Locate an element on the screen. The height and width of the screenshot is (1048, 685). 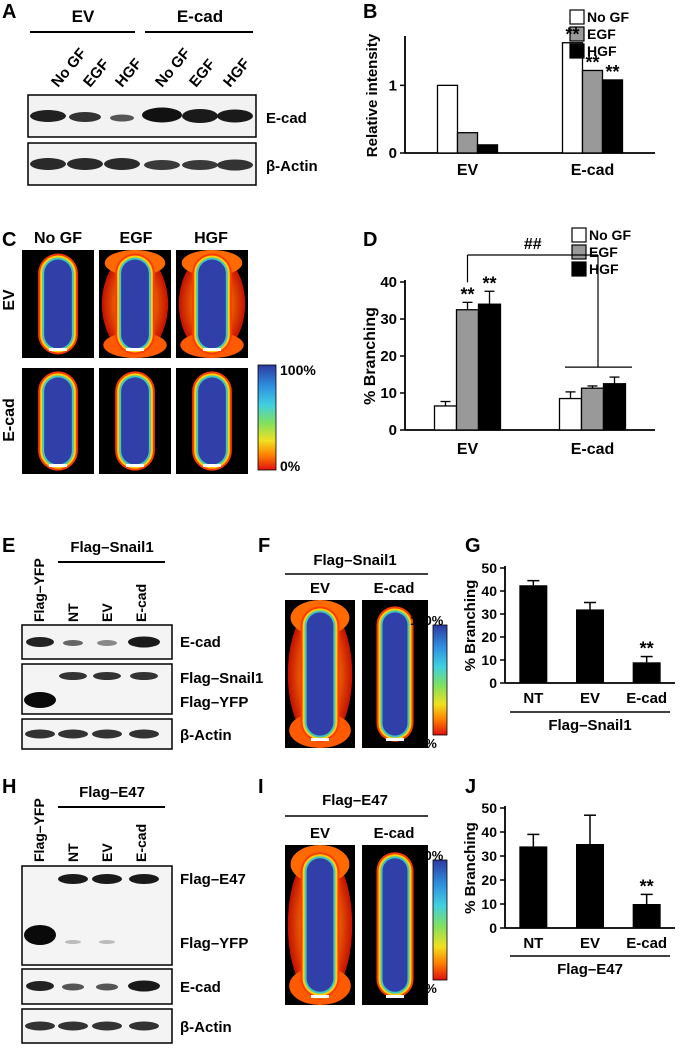
panel-c-branching-heatmaps: No GF EGF HGF EV E-cad 100% 0% is located at coordinates (158, 352).